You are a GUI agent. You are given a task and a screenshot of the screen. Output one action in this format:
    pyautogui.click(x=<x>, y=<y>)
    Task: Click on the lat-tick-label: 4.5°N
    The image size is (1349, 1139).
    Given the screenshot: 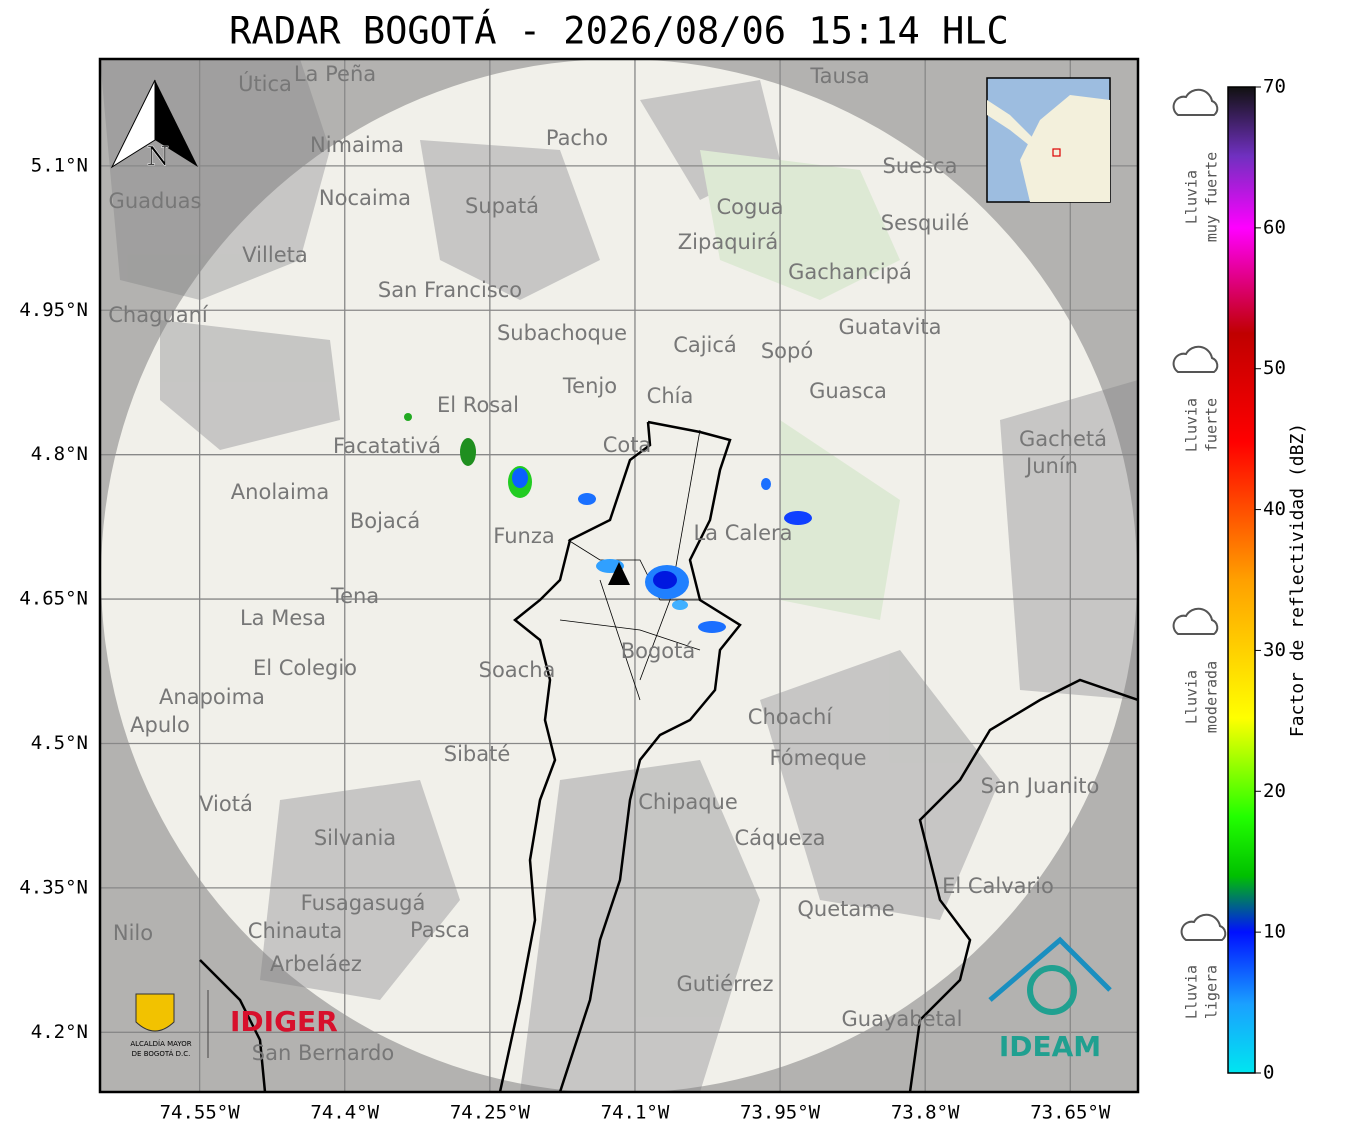 What is the action you would take?
    pyautogui.click(x=59, y=743)
    